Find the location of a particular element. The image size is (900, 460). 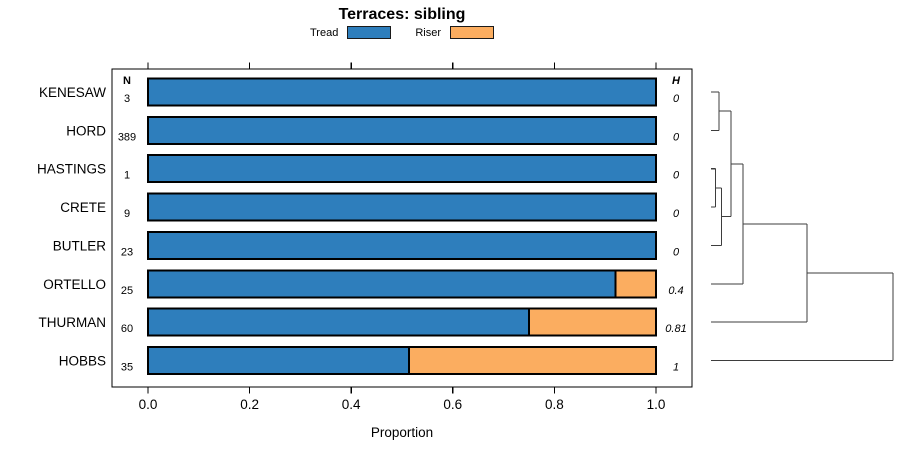

legend-swatch-riser is located at coordinates (472, 32).